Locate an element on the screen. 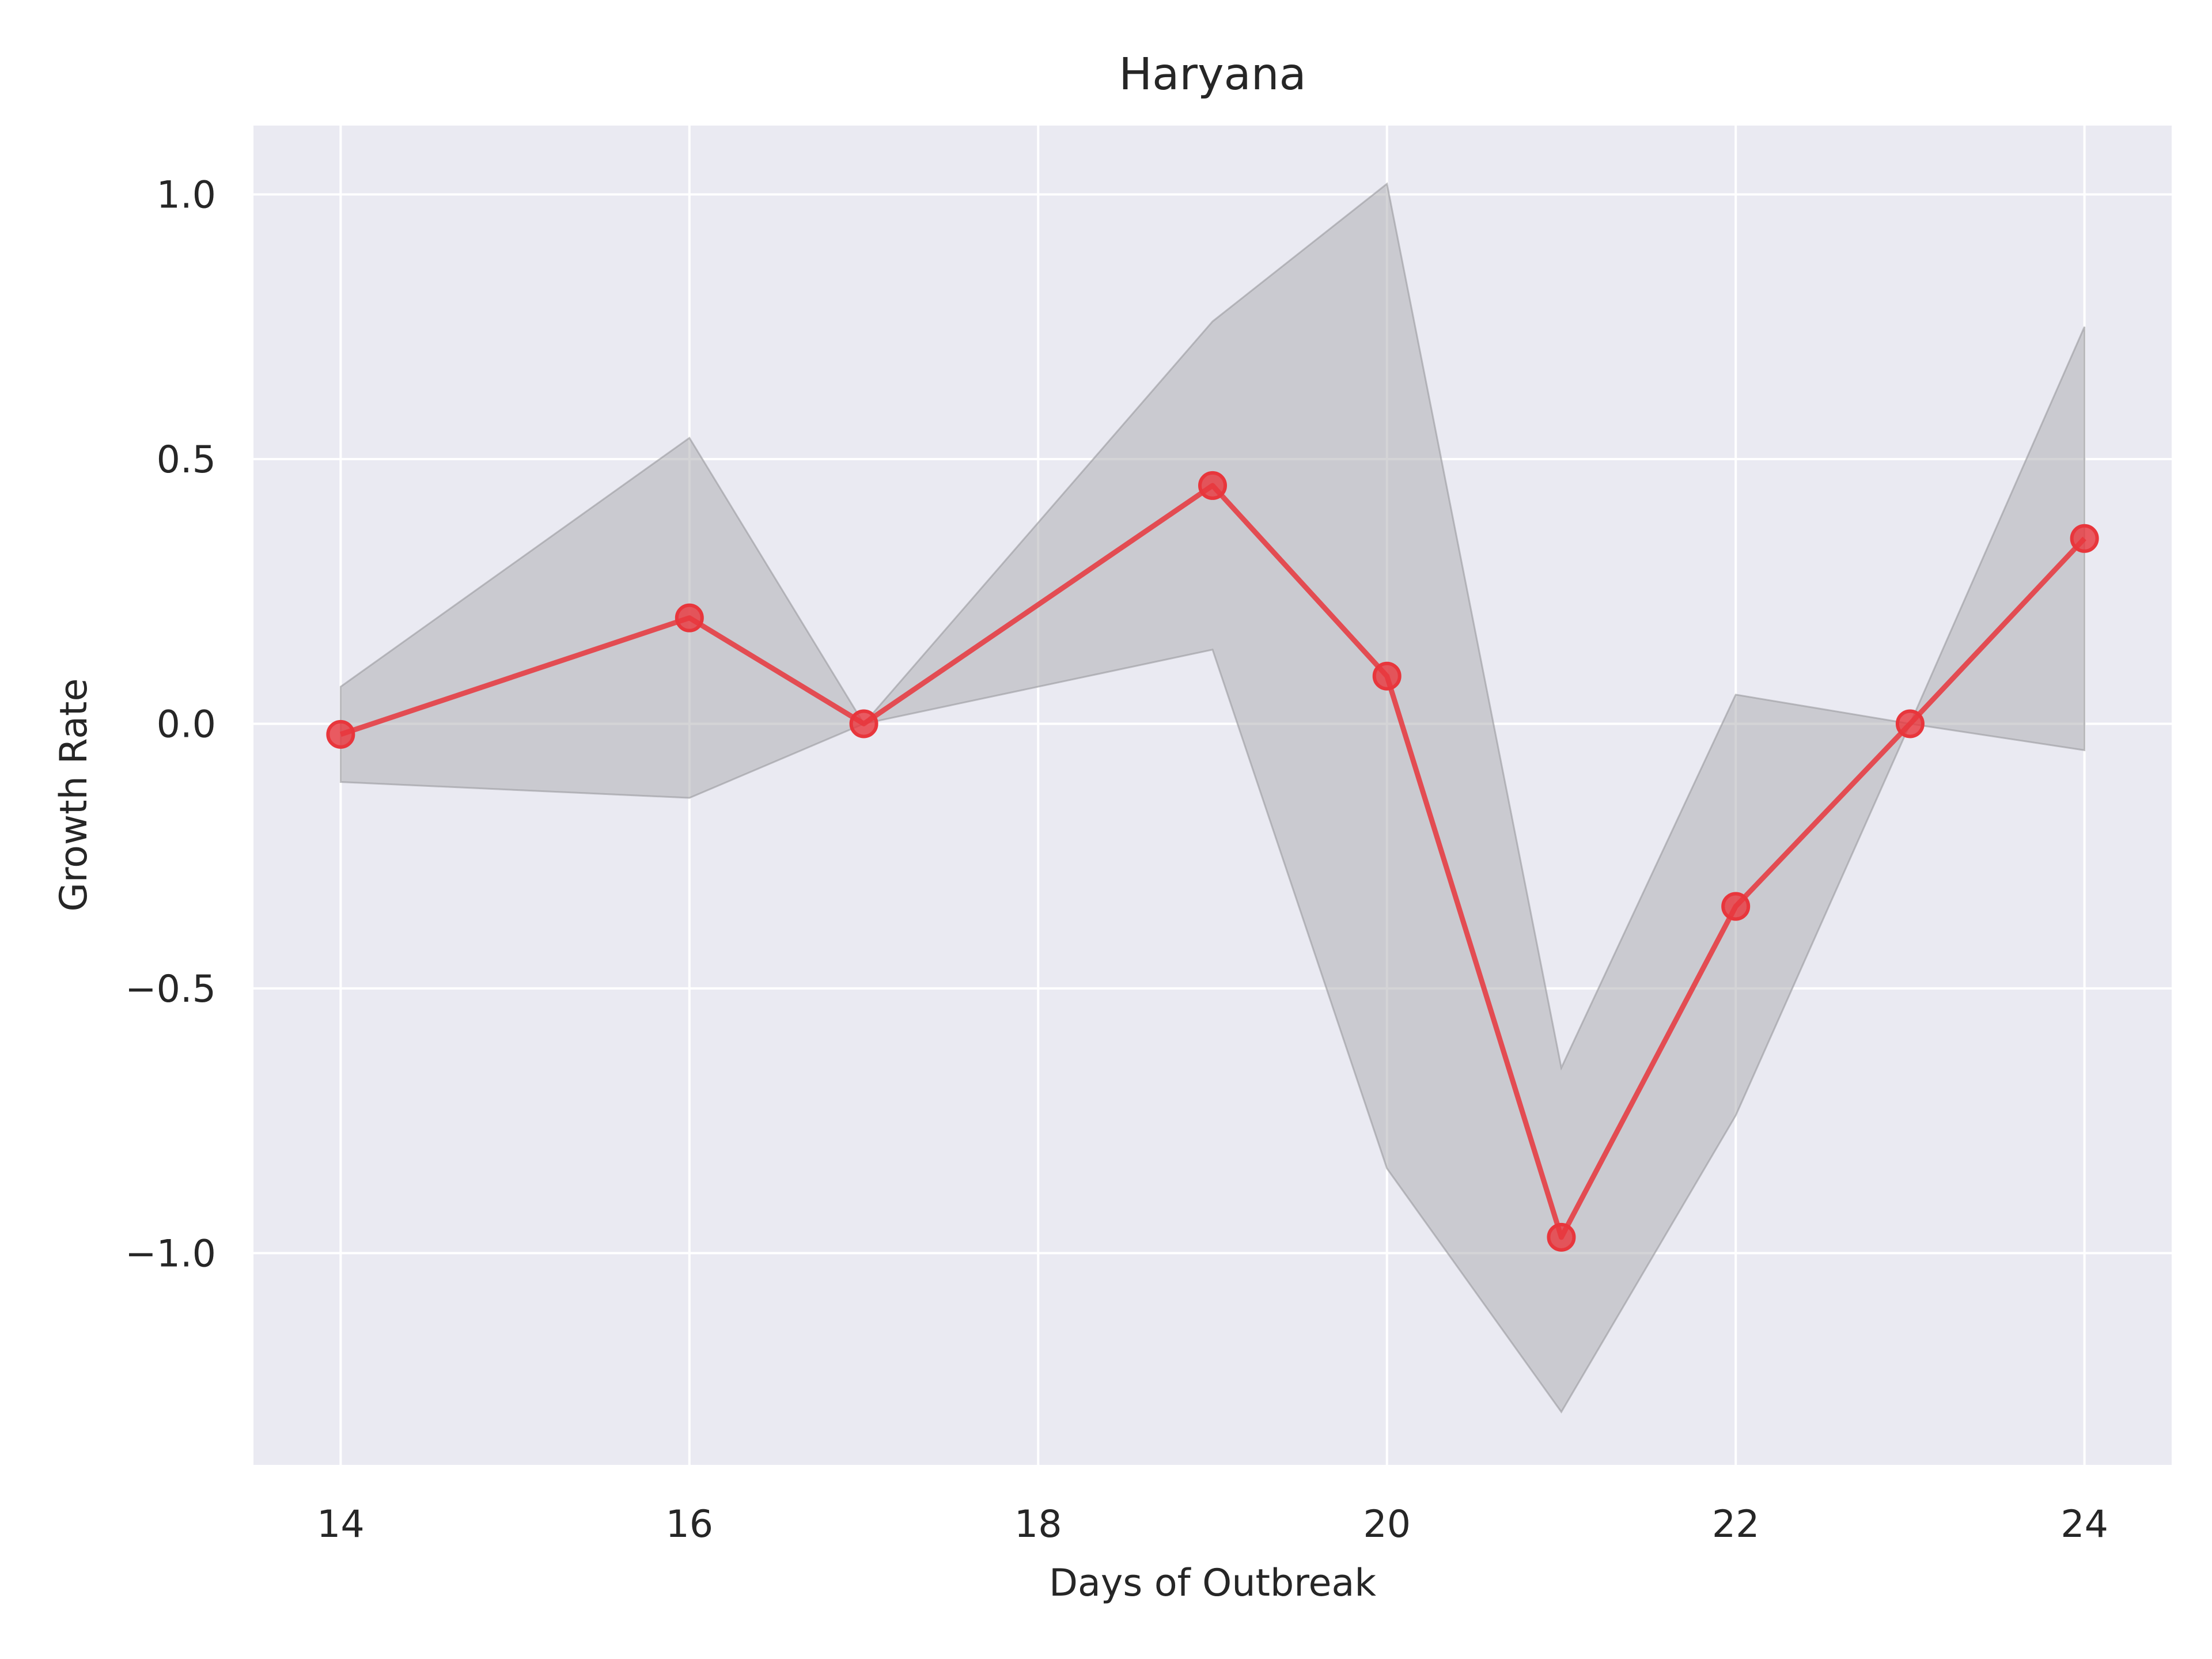  chart-title: Haryana is located at coordinates (1212, 74).